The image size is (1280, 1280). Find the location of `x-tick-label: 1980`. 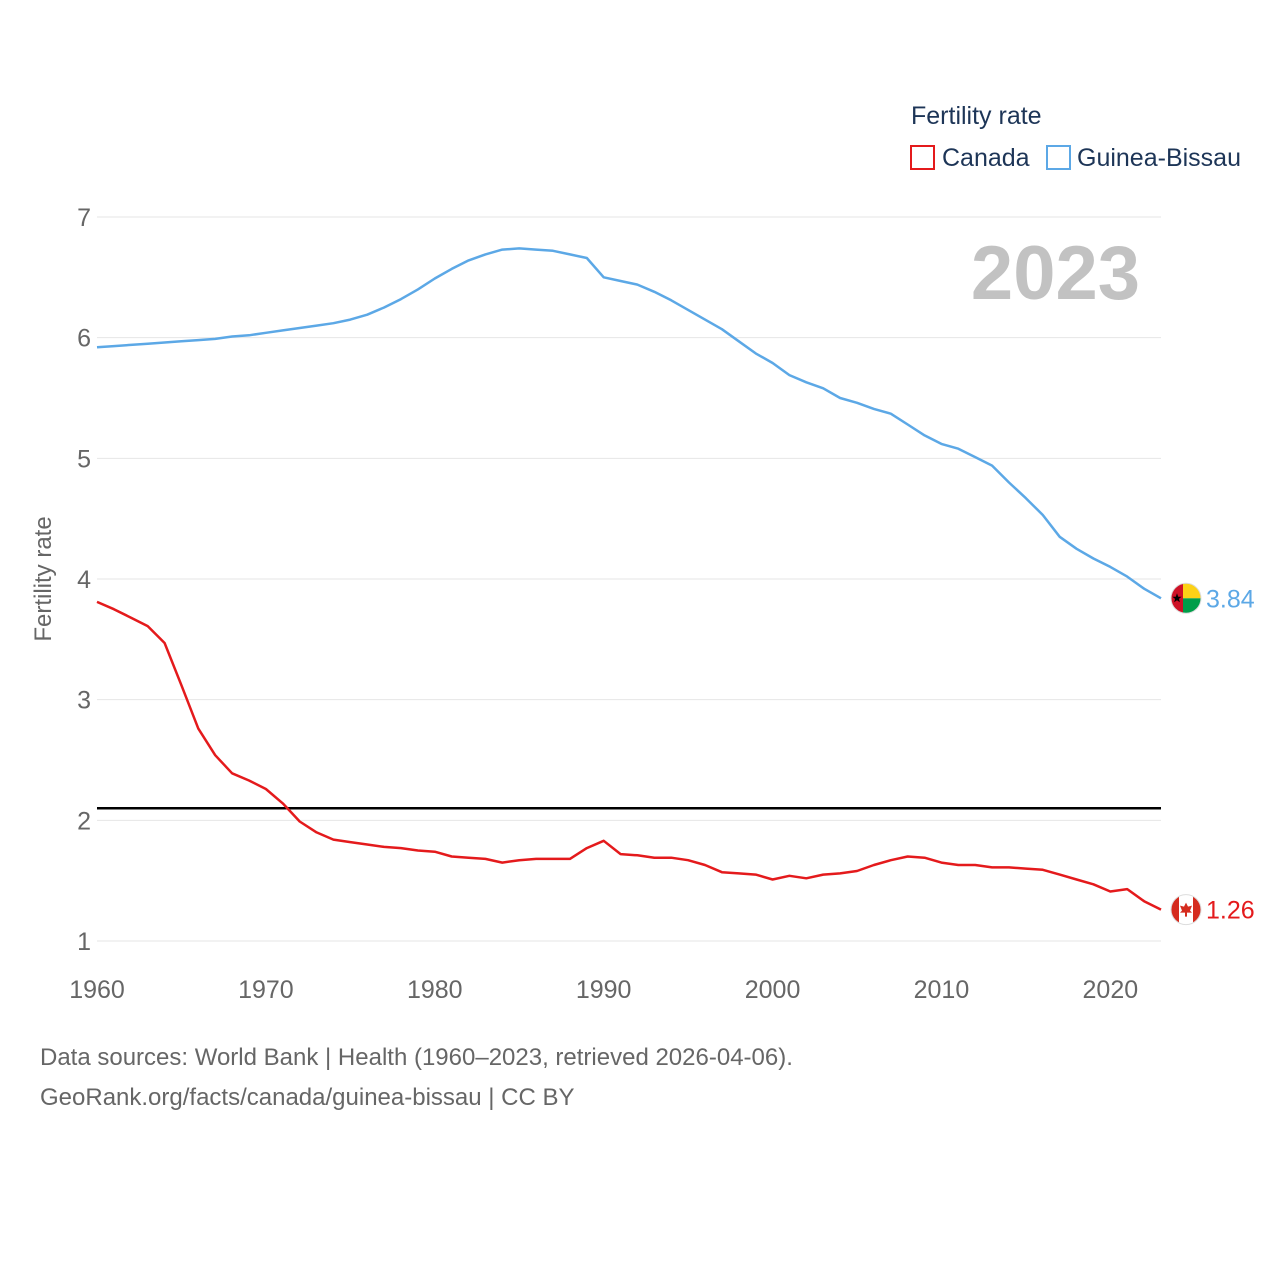

x-tick-label: 1980 is located at coordinates (435, 990).